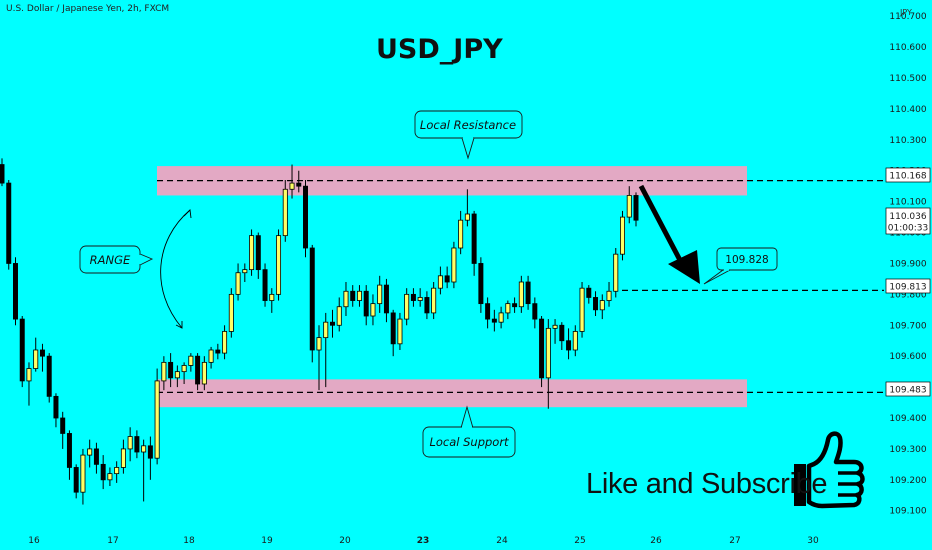  I want to click on price-tick-label: 109.400, so click(907, 419).